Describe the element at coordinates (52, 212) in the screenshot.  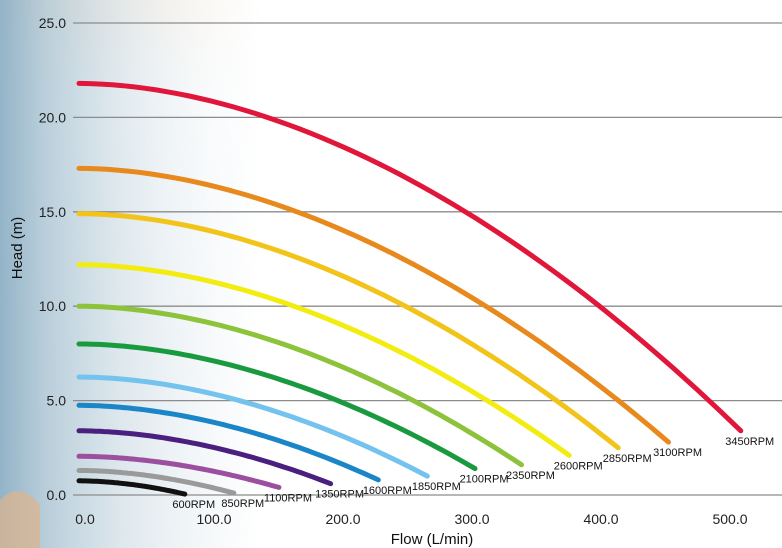
I see `y-tick-label: 15.0` at that location.